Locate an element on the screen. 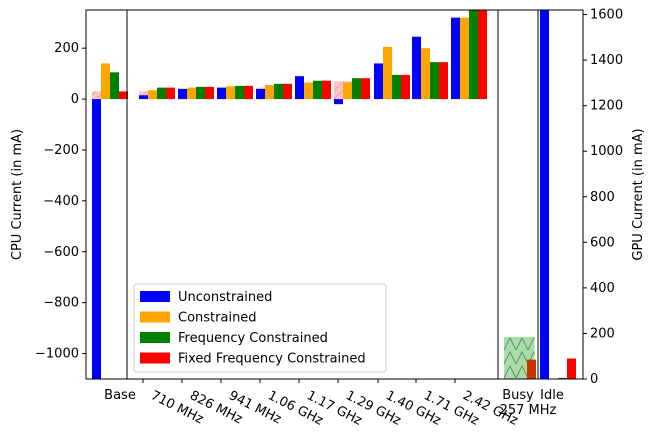 The width and height of the screenshot is (656, 447). left-tick-label: 200 is located at coordinates (66, 48).